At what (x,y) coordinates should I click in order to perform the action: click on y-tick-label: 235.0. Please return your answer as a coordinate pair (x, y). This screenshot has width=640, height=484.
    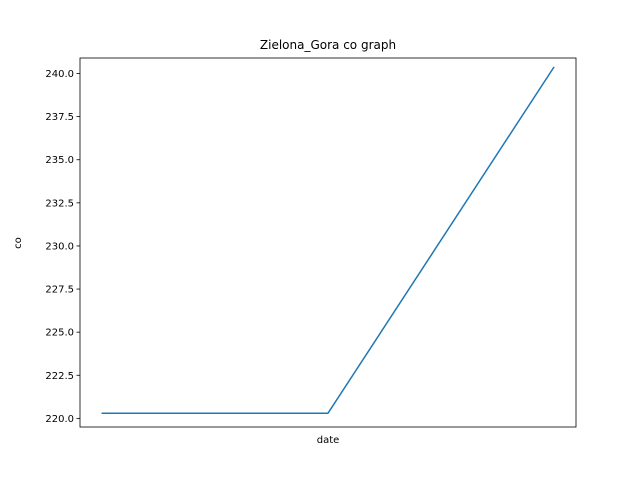
    Looking at the image, I should click on (59, 160).